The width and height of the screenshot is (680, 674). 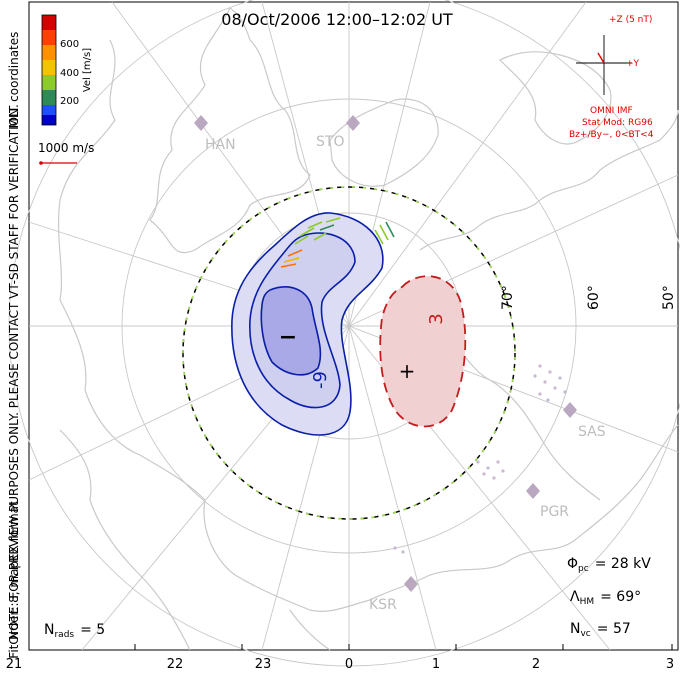 I want to click on radar-label-han: HAN, so click(x=220, y=145).